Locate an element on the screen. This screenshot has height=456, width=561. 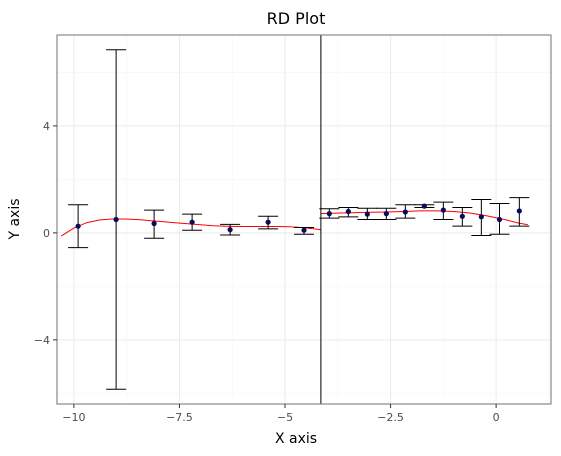
y-tick-label: −4 is located at coordinates (42, 340).